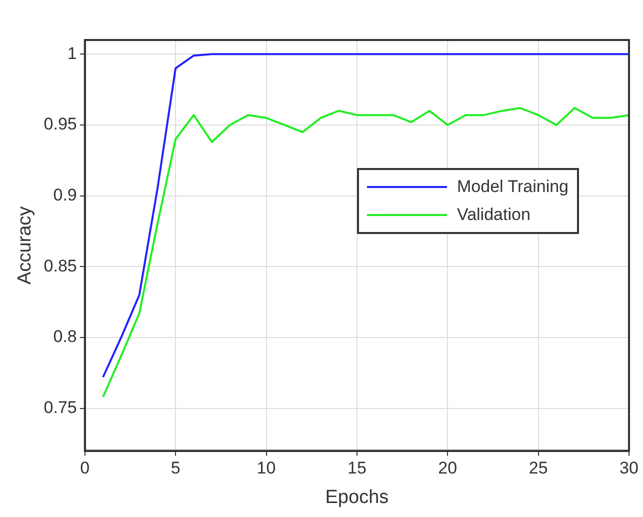 This screenshot has height=517, width=643. I want to click on x-tick-label: 10, so click(266, 468).